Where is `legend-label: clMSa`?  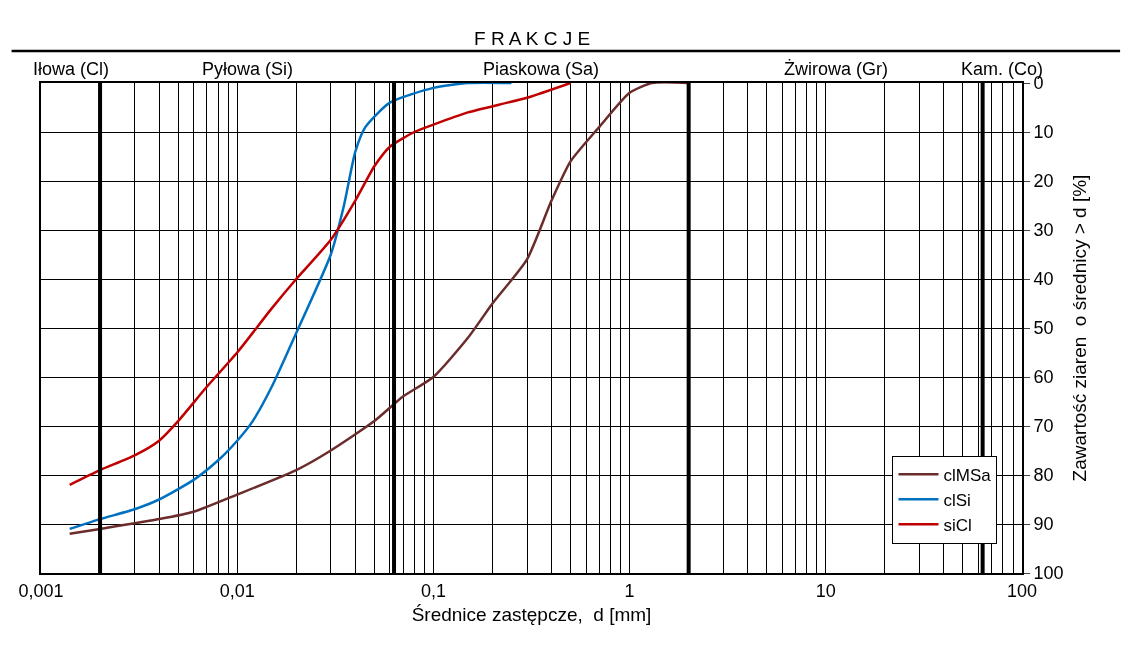
legend-label: clMSa is located at coordinates (967, 475).